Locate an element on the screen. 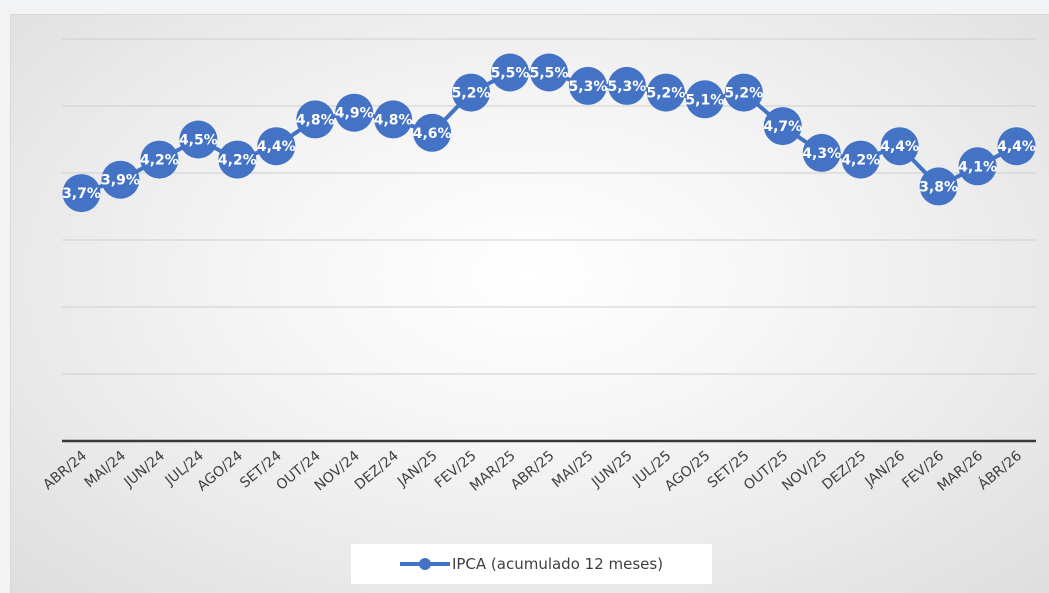 The width and height of the screenshot is (1049, 593). data-label: 3,8% is located at coordinates (938, 187).